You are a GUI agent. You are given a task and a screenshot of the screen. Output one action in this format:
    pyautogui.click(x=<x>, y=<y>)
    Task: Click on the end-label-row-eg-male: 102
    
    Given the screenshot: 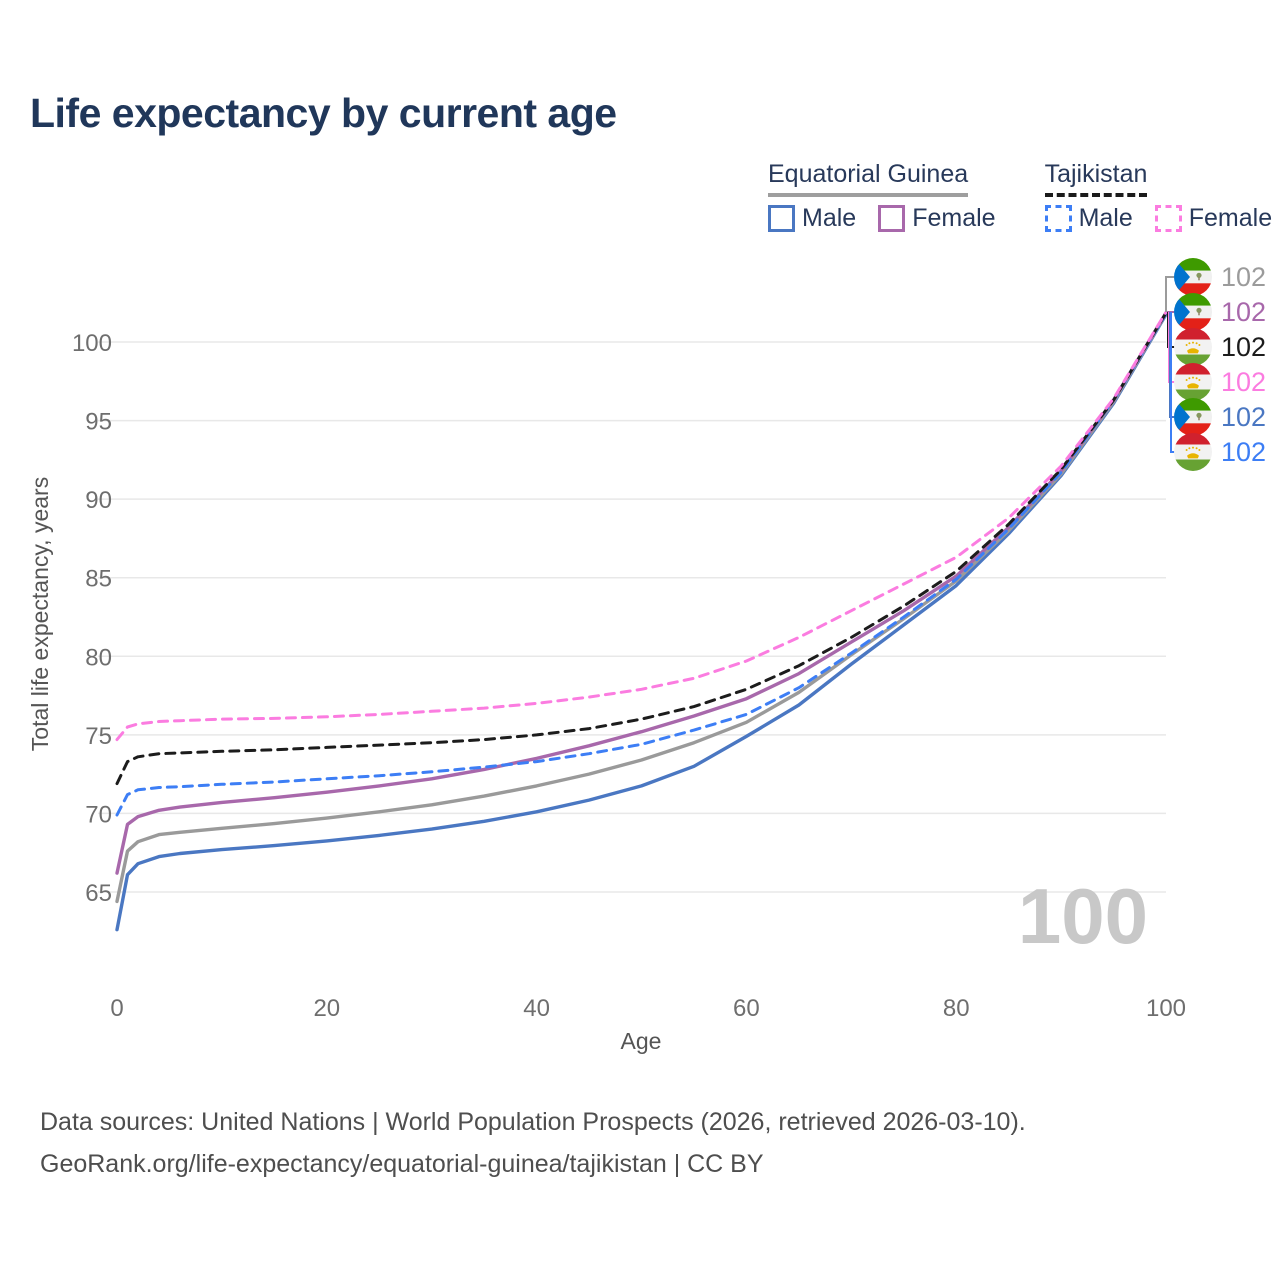 What is the action you would take?
    pyautogui.click(x=1220, y=417)
    